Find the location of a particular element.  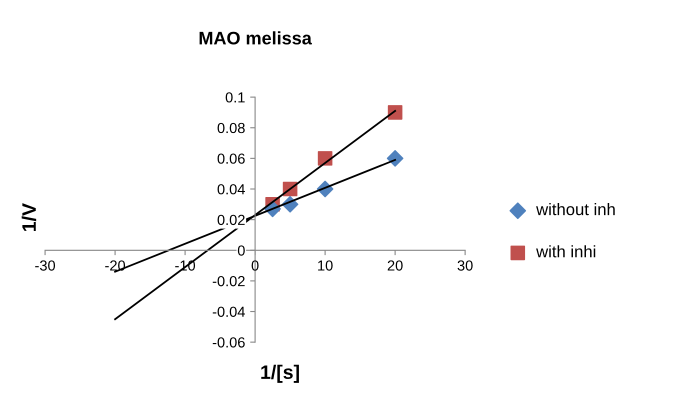

x-tick-label: 10 is located at coordinates (325, 265).